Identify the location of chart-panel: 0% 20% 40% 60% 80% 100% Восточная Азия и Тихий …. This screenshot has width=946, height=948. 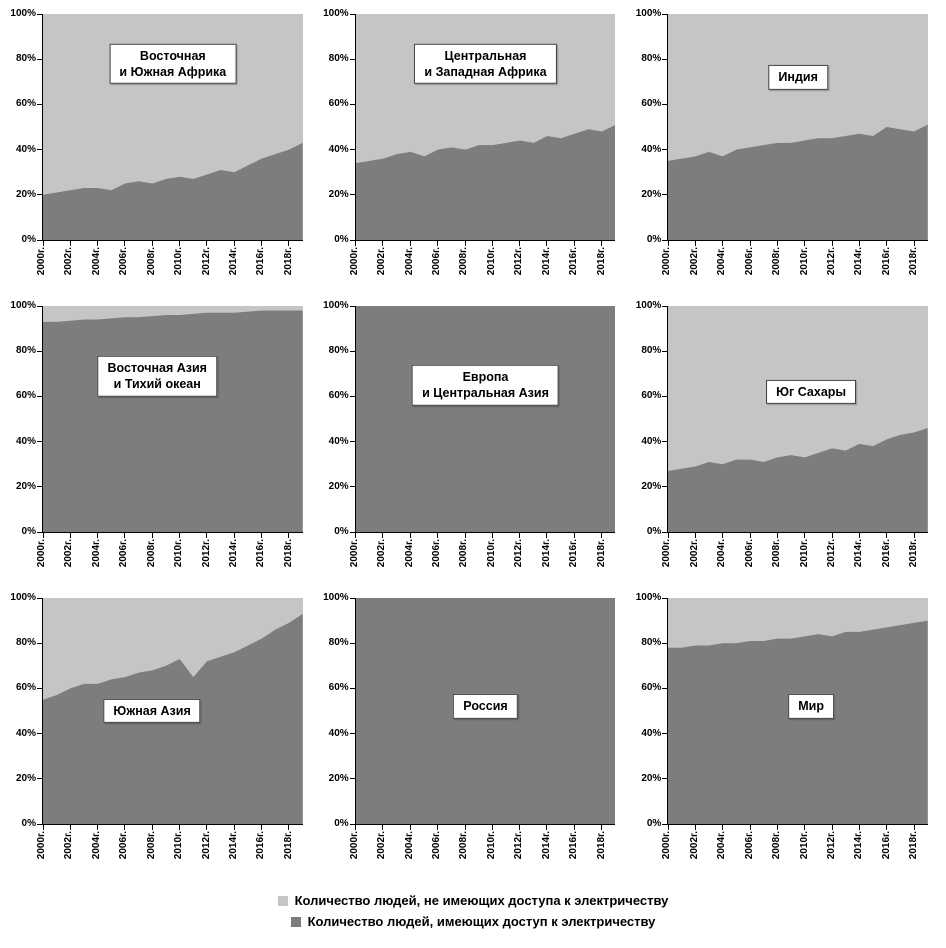
(158, 442).